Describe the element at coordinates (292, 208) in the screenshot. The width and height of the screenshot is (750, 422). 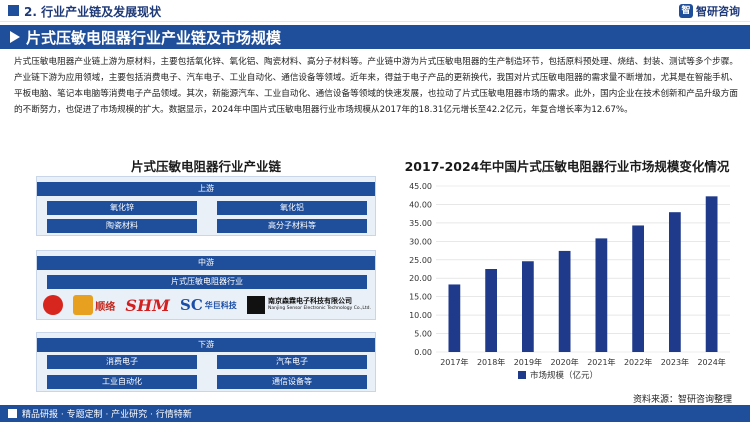
I see `upstream-item: 氧化铝` at that location.